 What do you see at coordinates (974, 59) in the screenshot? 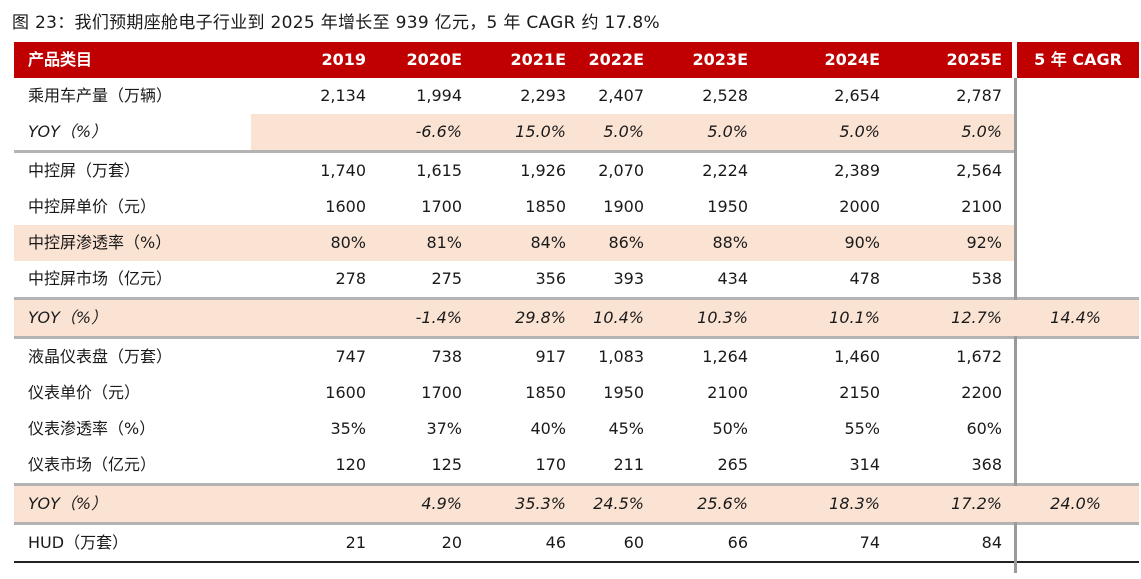
I see `header-year: 2025E` at bounding box center [974, 59].